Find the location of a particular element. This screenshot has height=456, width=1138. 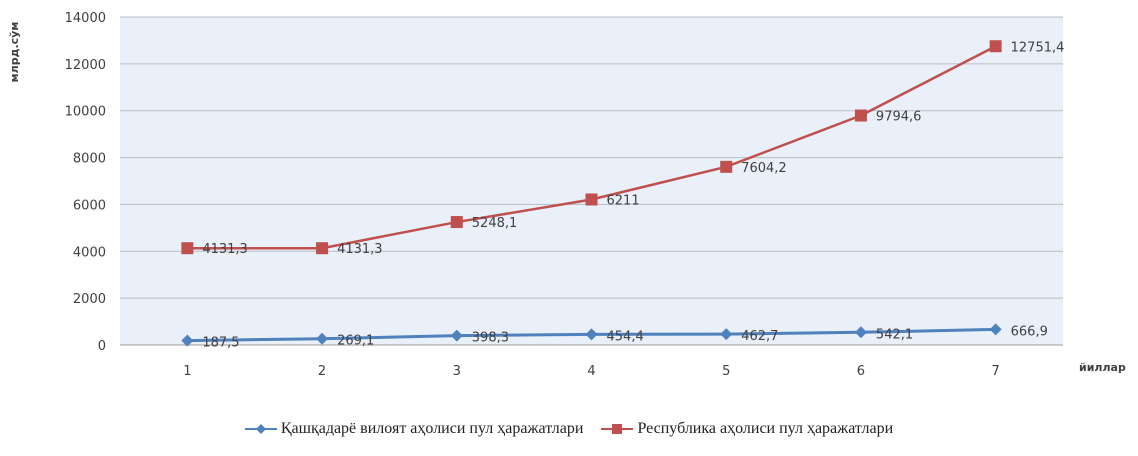

legend-item-series-1: Қашқадарё вилоят аҳолиси пул ҳаражатлари is located at coordinates (414, 429).